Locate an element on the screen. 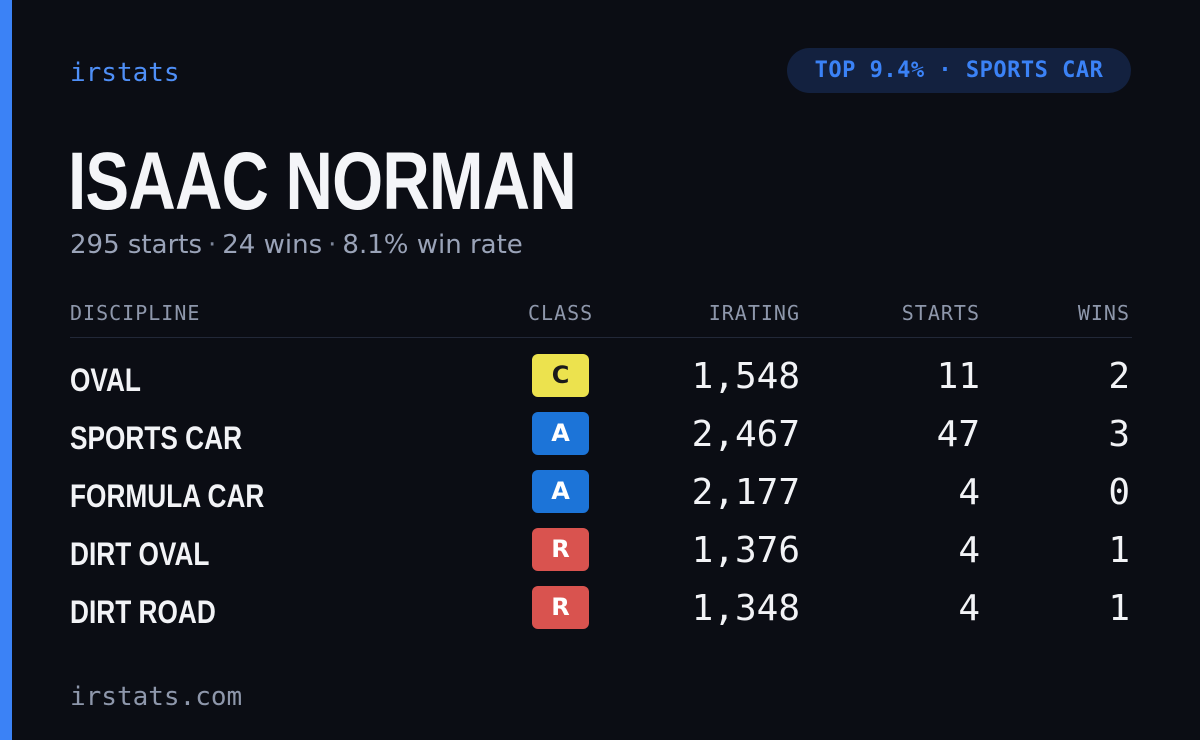 Image resolution: width=1200 pixels, height=740 pixels. rank-badge: TOP 9.4% · SPORTS CAR is located at coordinates (959, 70).